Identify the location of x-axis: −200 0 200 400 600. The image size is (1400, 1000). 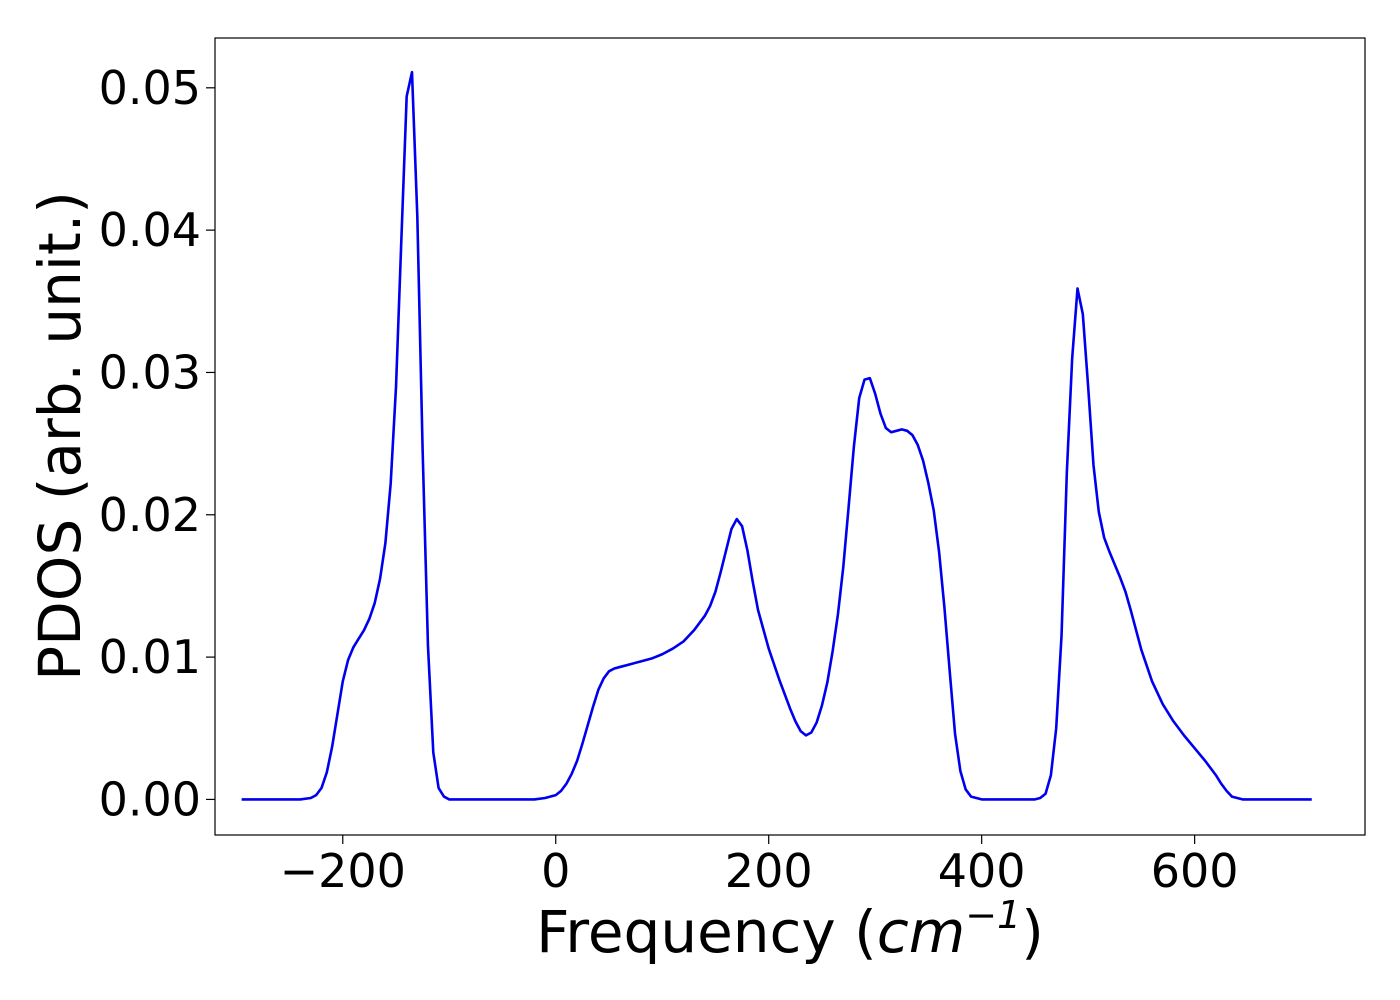
(759, 866).